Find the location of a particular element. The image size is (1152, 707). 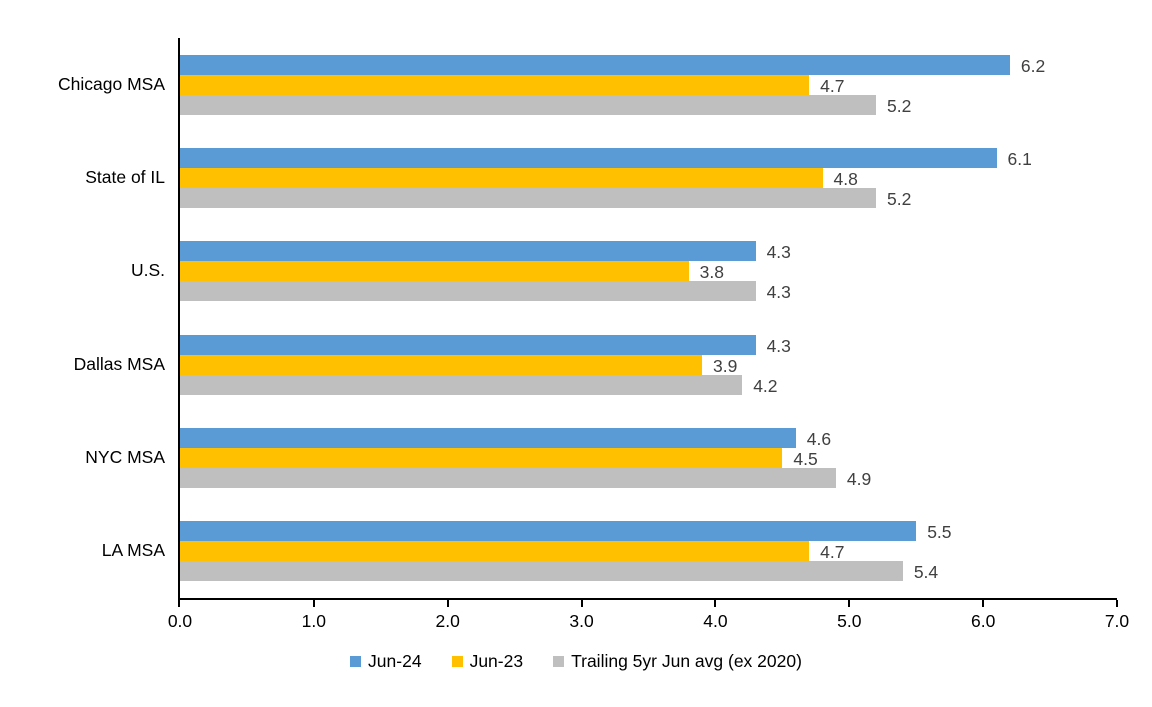

category-label: State of IL is located at coordinates (125, 177).